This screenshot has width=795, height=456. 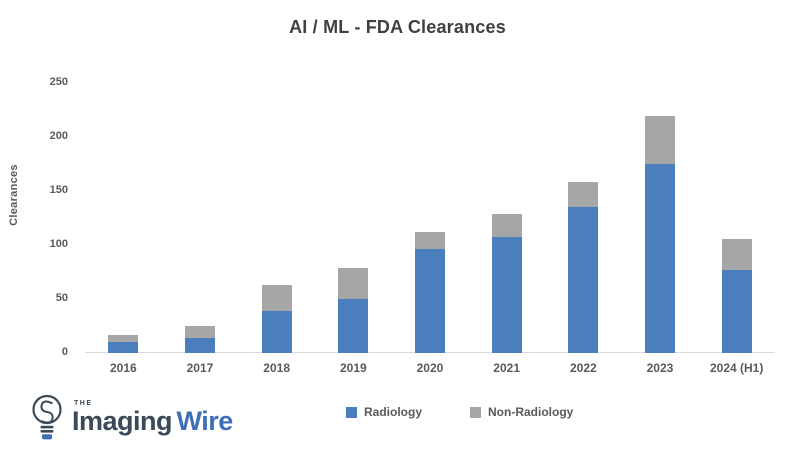 What do you see at coordinates (393, 412) in the screenshot?
I see `legend-label-radiology: Radiology` at bounding box center [393, 412].